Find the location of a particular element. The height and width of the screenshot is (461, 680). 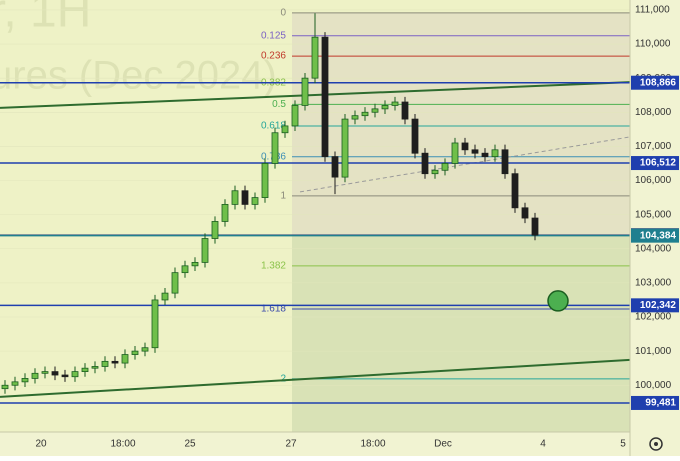

y-tick-label: 101,000 is located at coordinates (653, 351).